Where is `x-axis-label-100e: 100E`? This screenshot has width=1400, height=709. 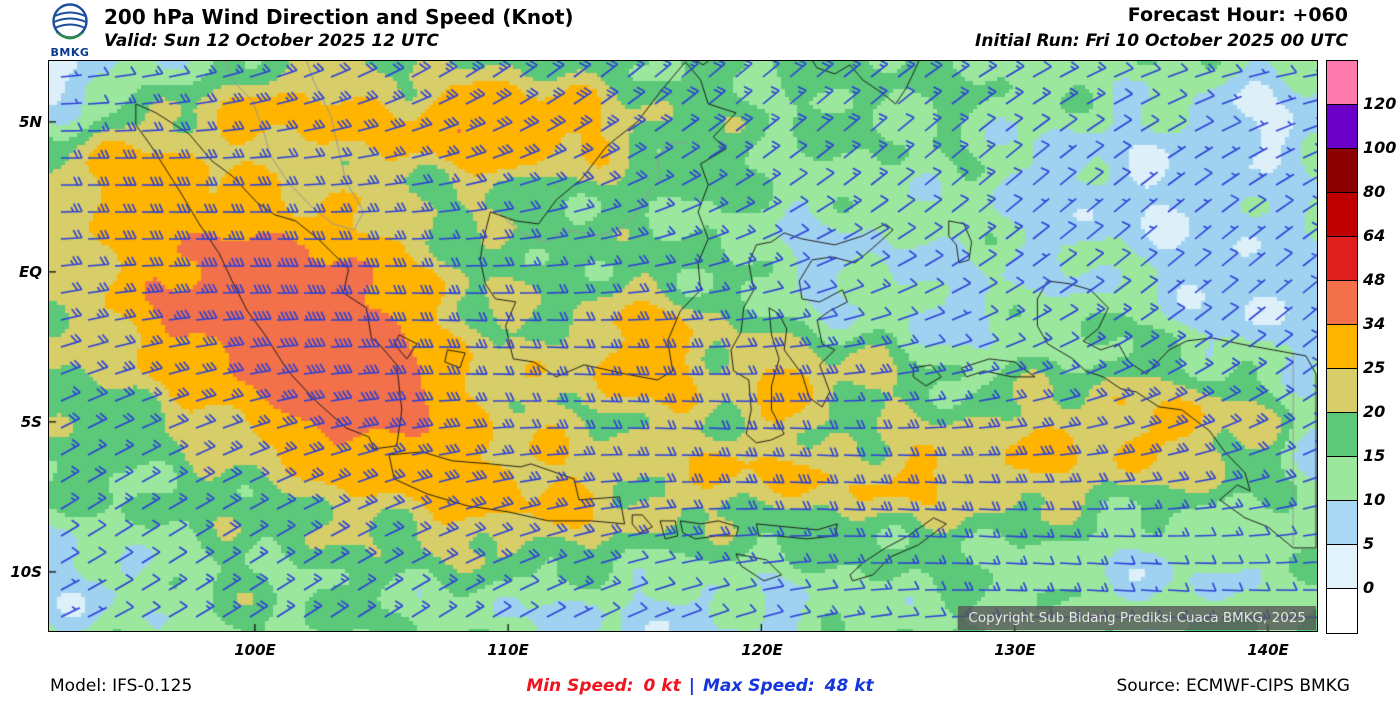 x-axis-label-100e: 100E is located at coordinates (255, 650).